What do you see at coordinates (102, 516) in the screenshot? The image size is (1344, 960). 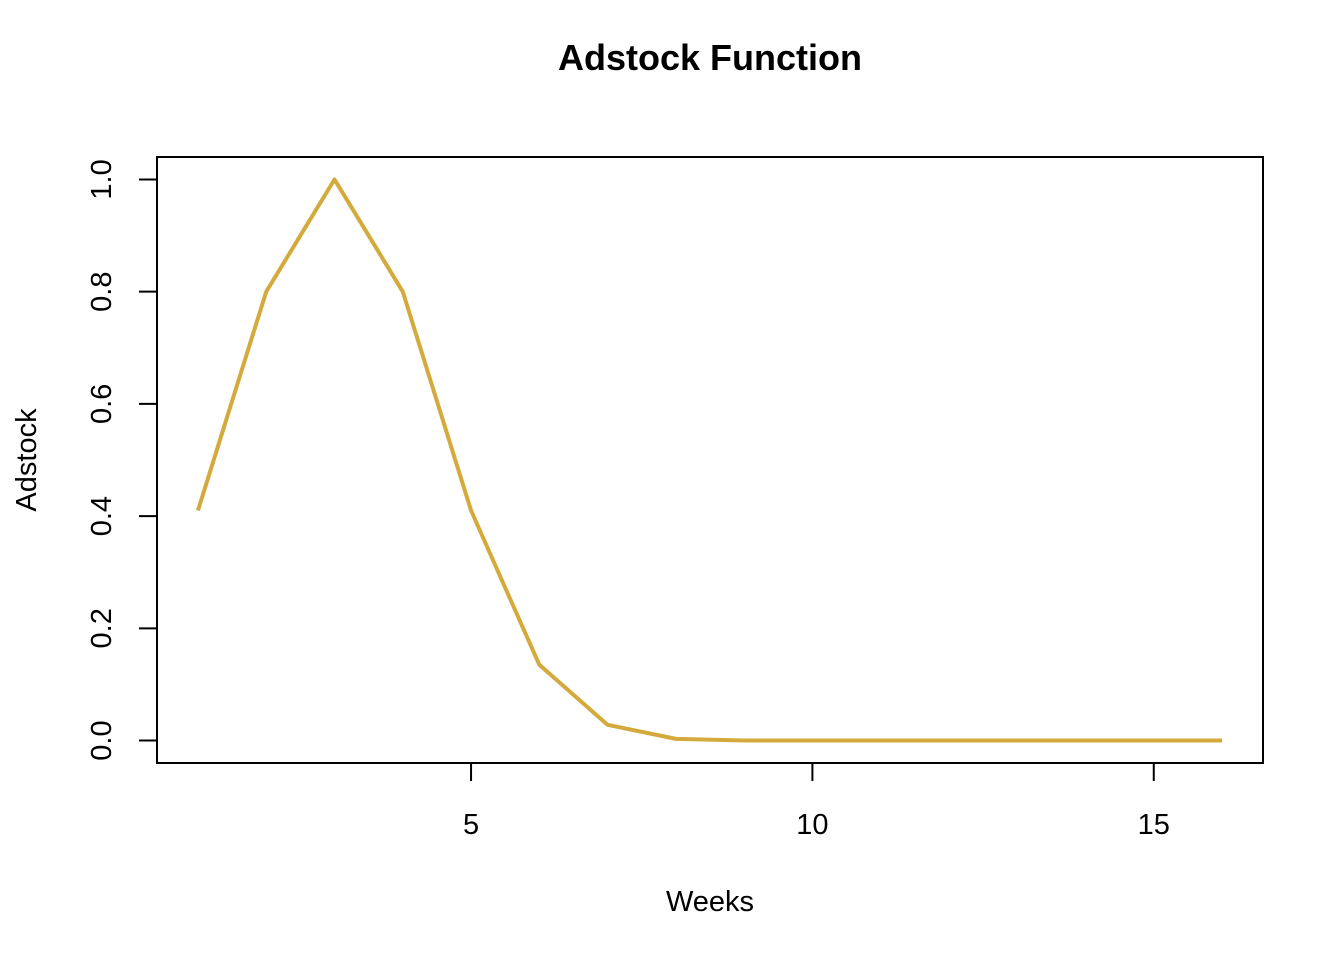 I see `y-tick-label: 0.4` at bounding box center [102, 516].